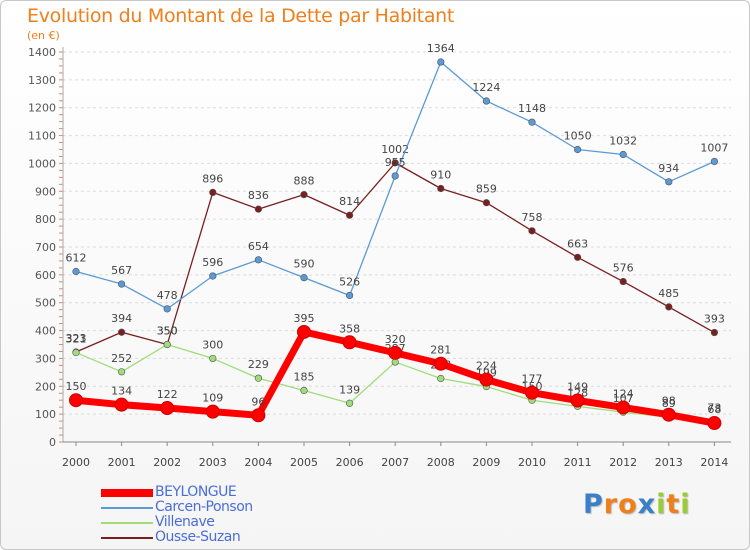 Image resolution: width=750 pixels, height=550 pixels. I want to click on legend-label-villenave: Villenave, so click(185, 522).